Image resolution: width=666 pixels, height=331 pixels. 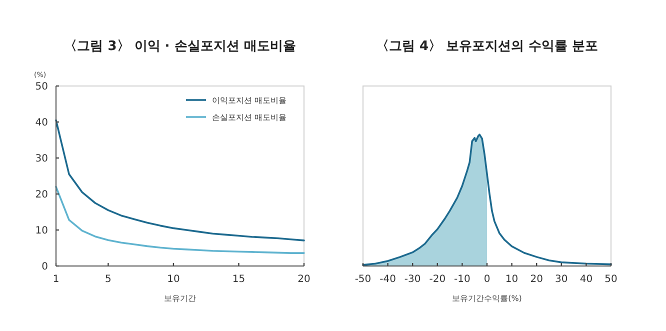 What do you see at coordinates (41, 123) in the screenshot?
I see `y-tick-label: 40` at bounding box center [41, 123].